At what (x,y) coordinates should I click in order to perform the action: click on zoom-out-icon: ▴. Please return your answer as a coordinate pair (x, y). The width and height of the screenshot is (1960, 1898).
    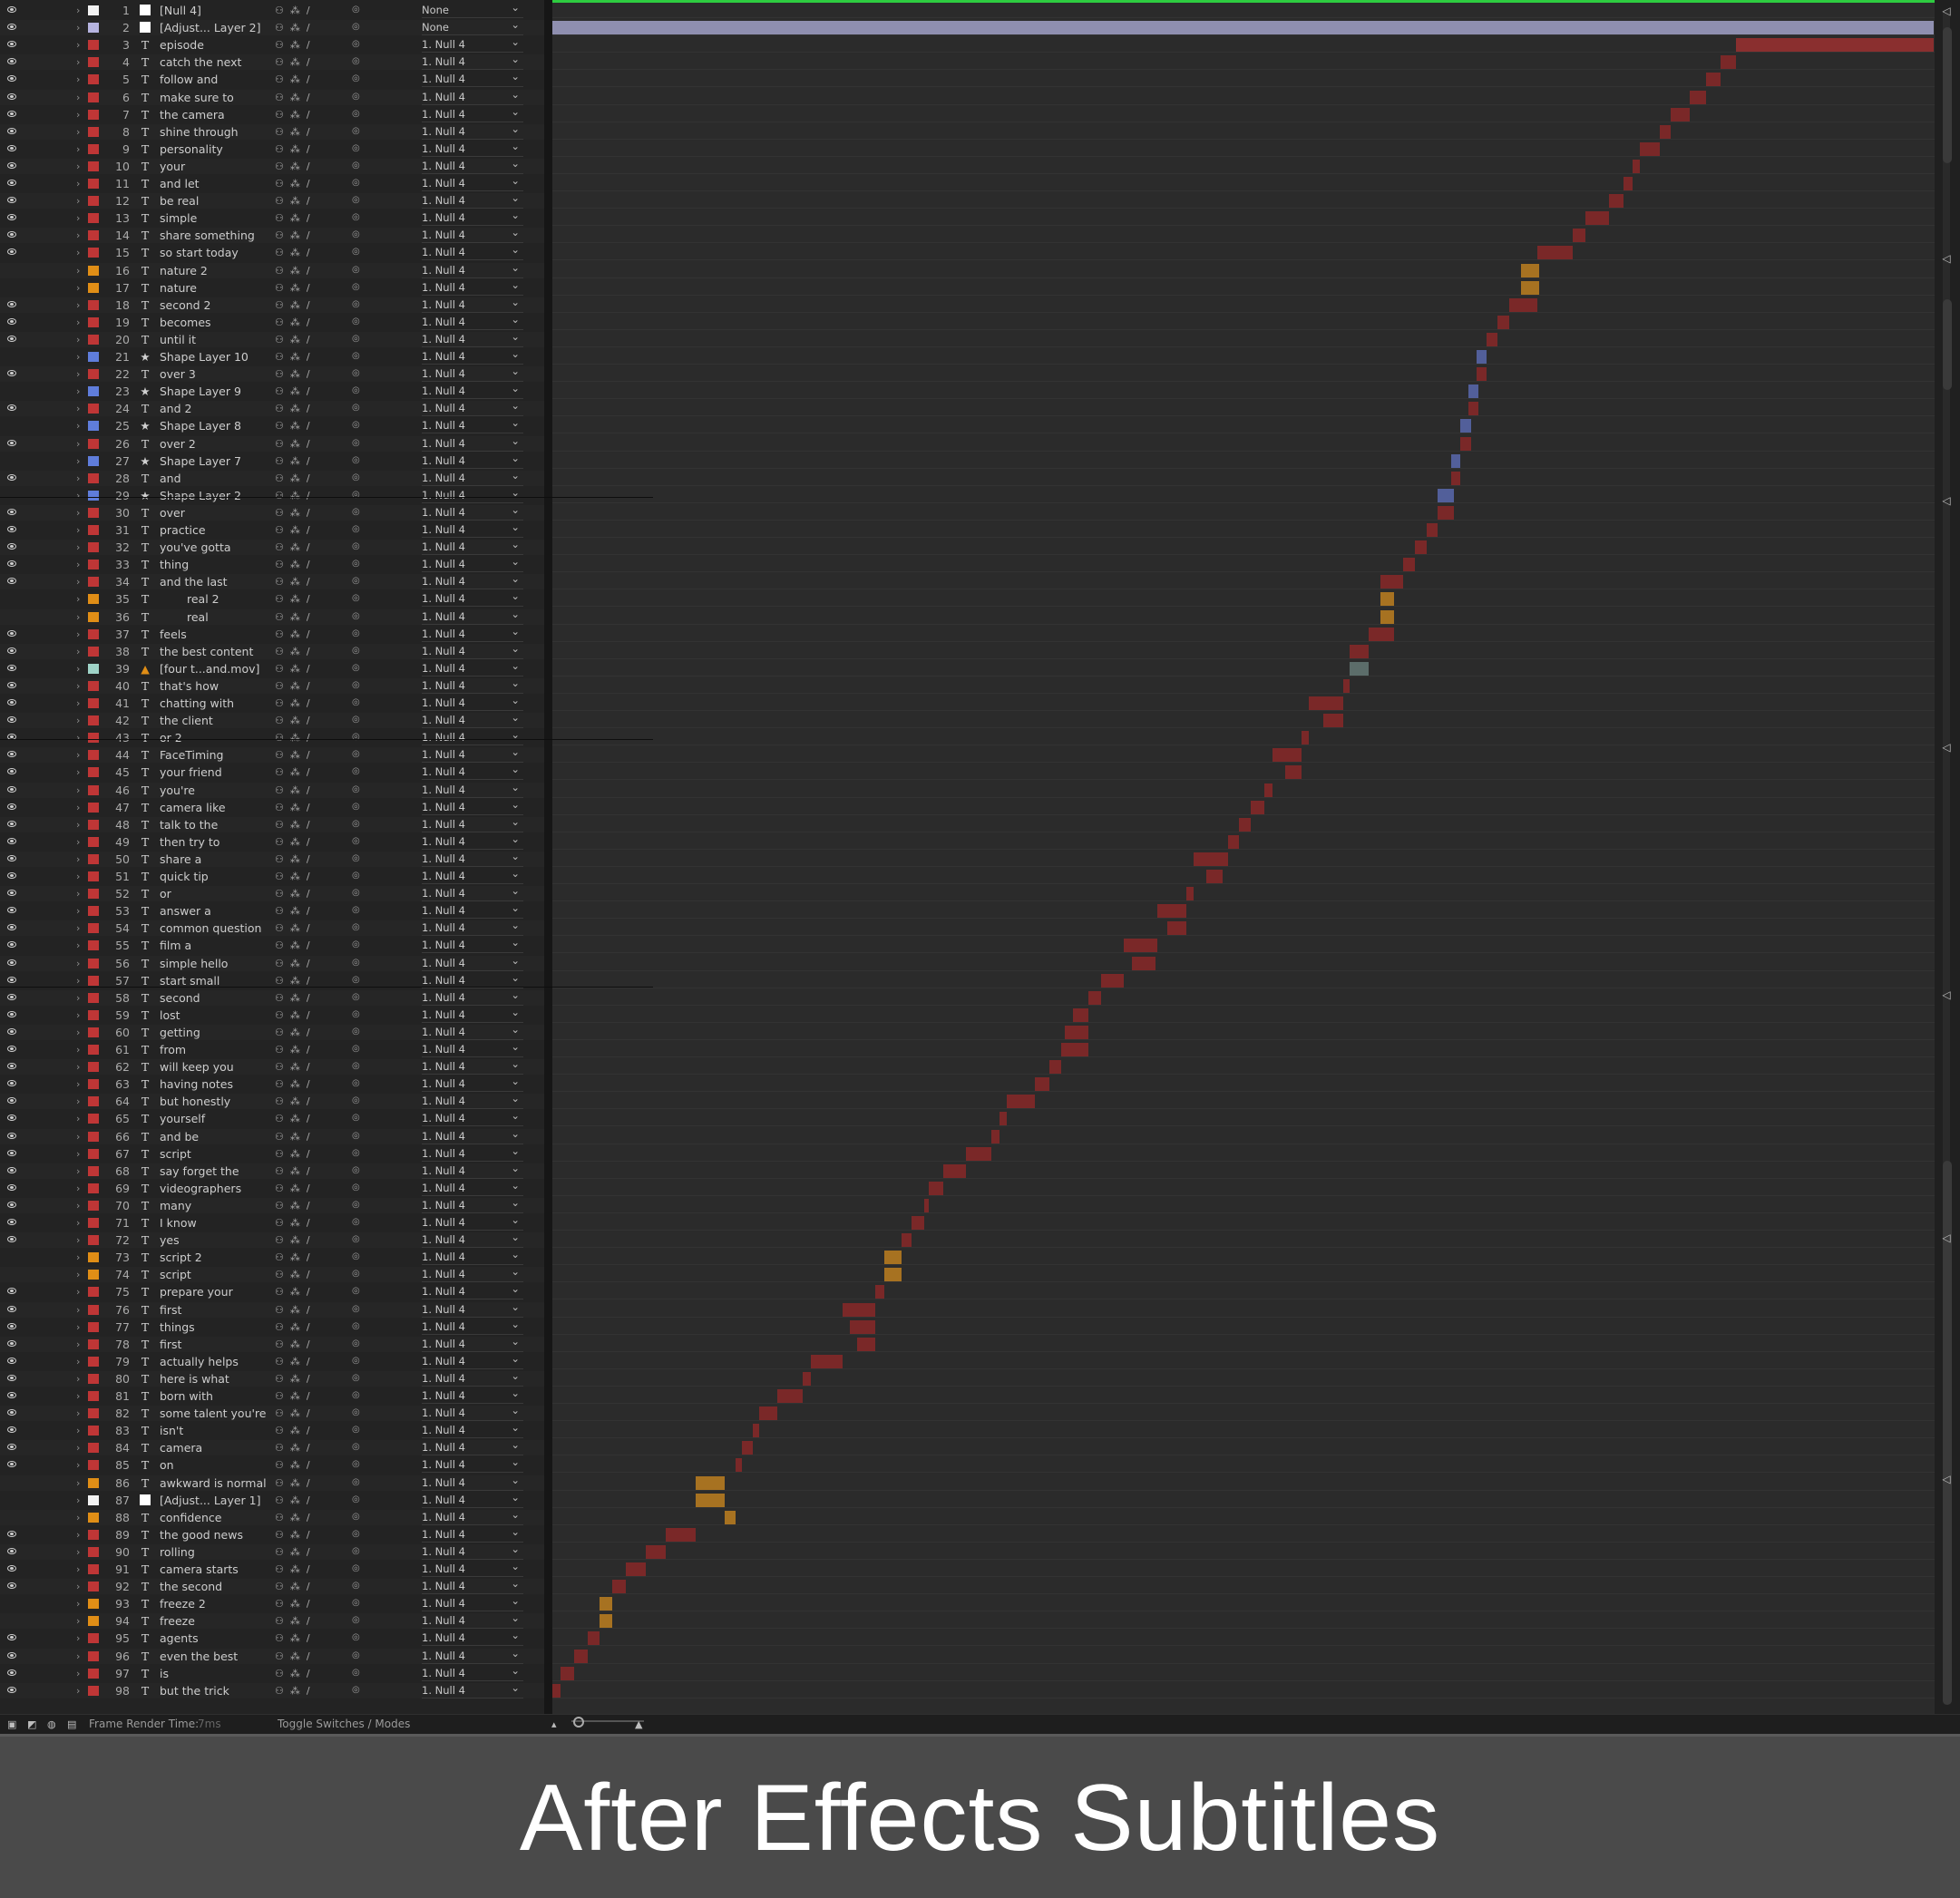
    Looking at the image, I should click on (554, 1724).